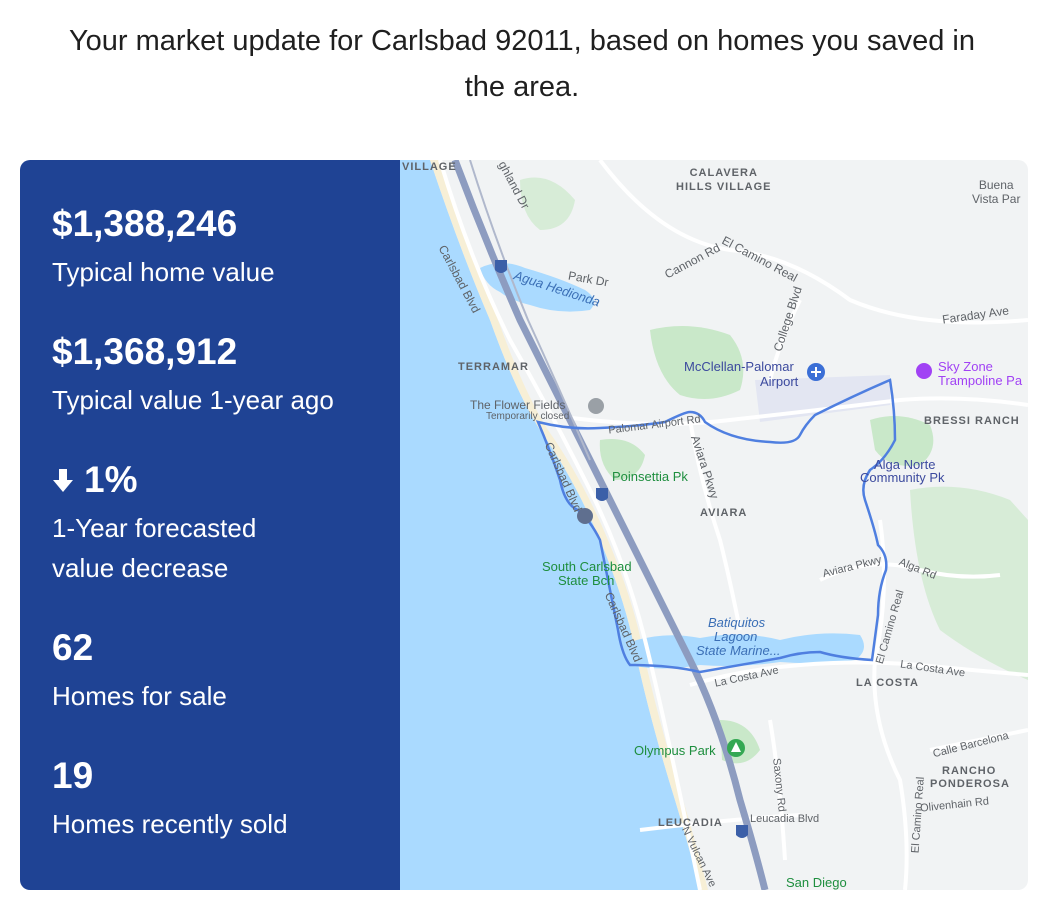  Describe the element at coordinates (785, 819) in the screenshot. I see `map-label-leucadia-blvd: Leucadia Blvd` at that location.